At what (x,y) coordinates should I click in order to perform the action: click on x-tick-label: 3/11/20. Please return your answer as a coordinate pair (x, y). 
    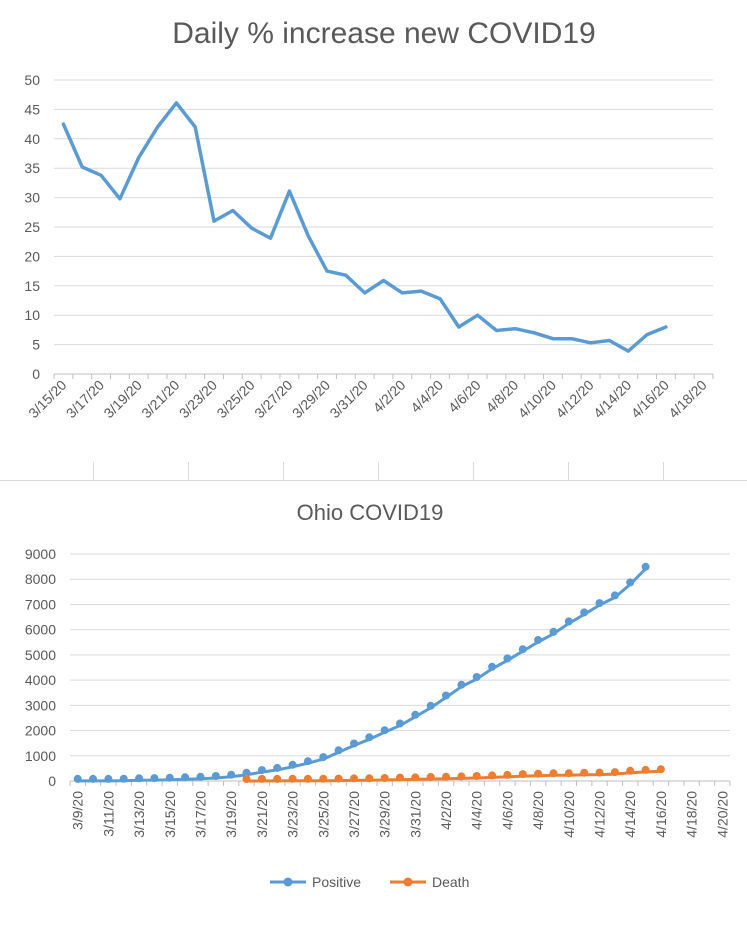
    Looking at the image, I should click on (108, 814).